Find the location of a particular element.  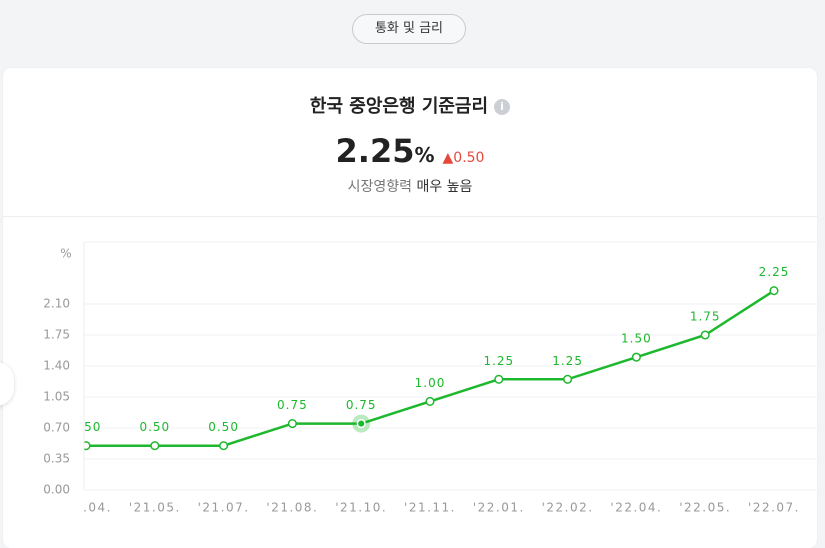

x-tick-label: '21.08. is located at coordinates (292, 508).